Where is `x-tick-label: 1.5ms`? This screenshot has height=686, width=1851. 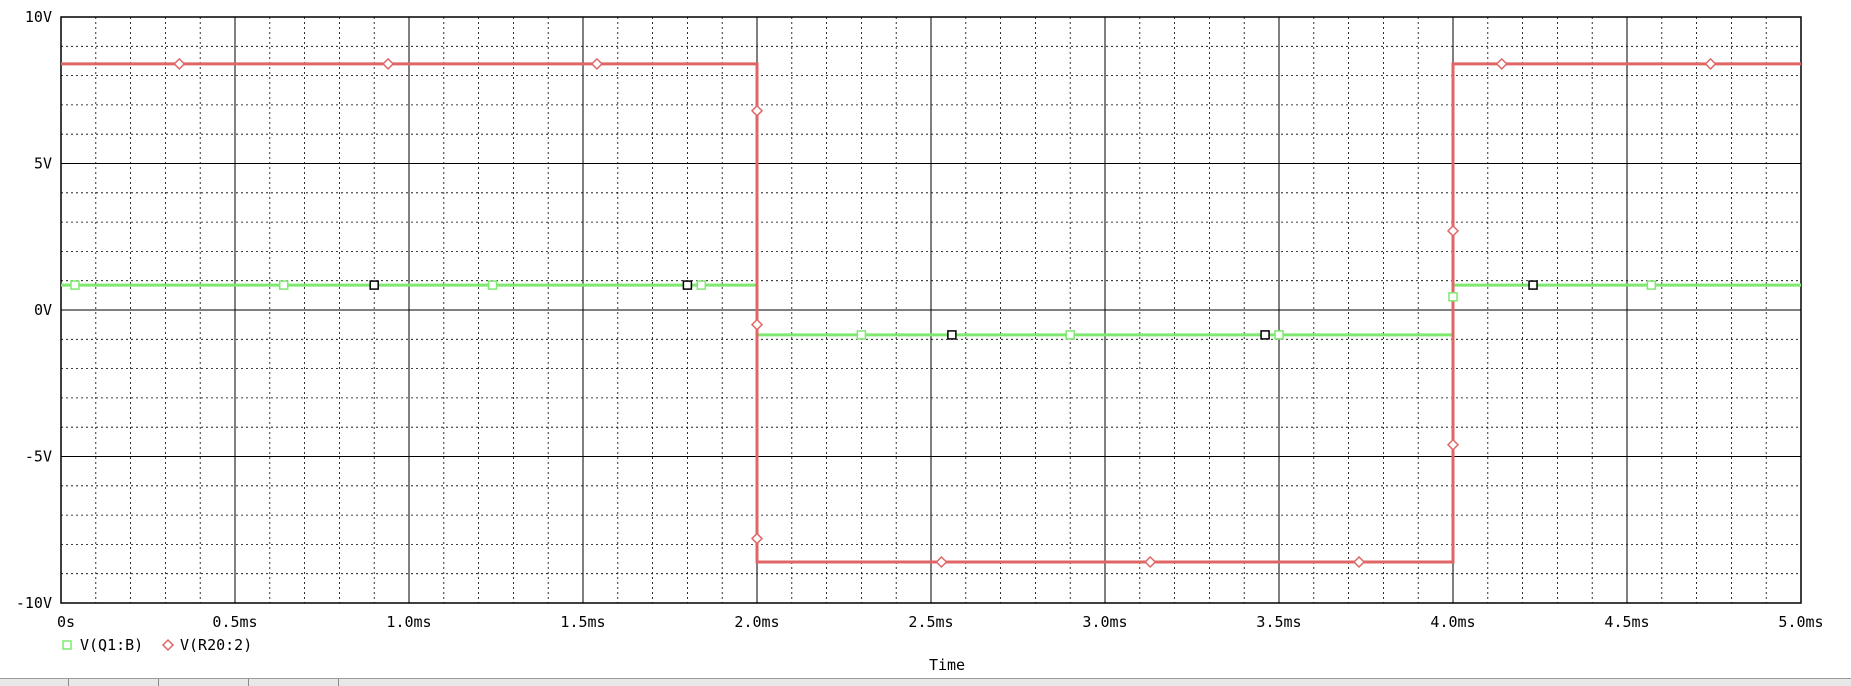 x-tick-label: 1.5ms is located at coordinates (582, 622).